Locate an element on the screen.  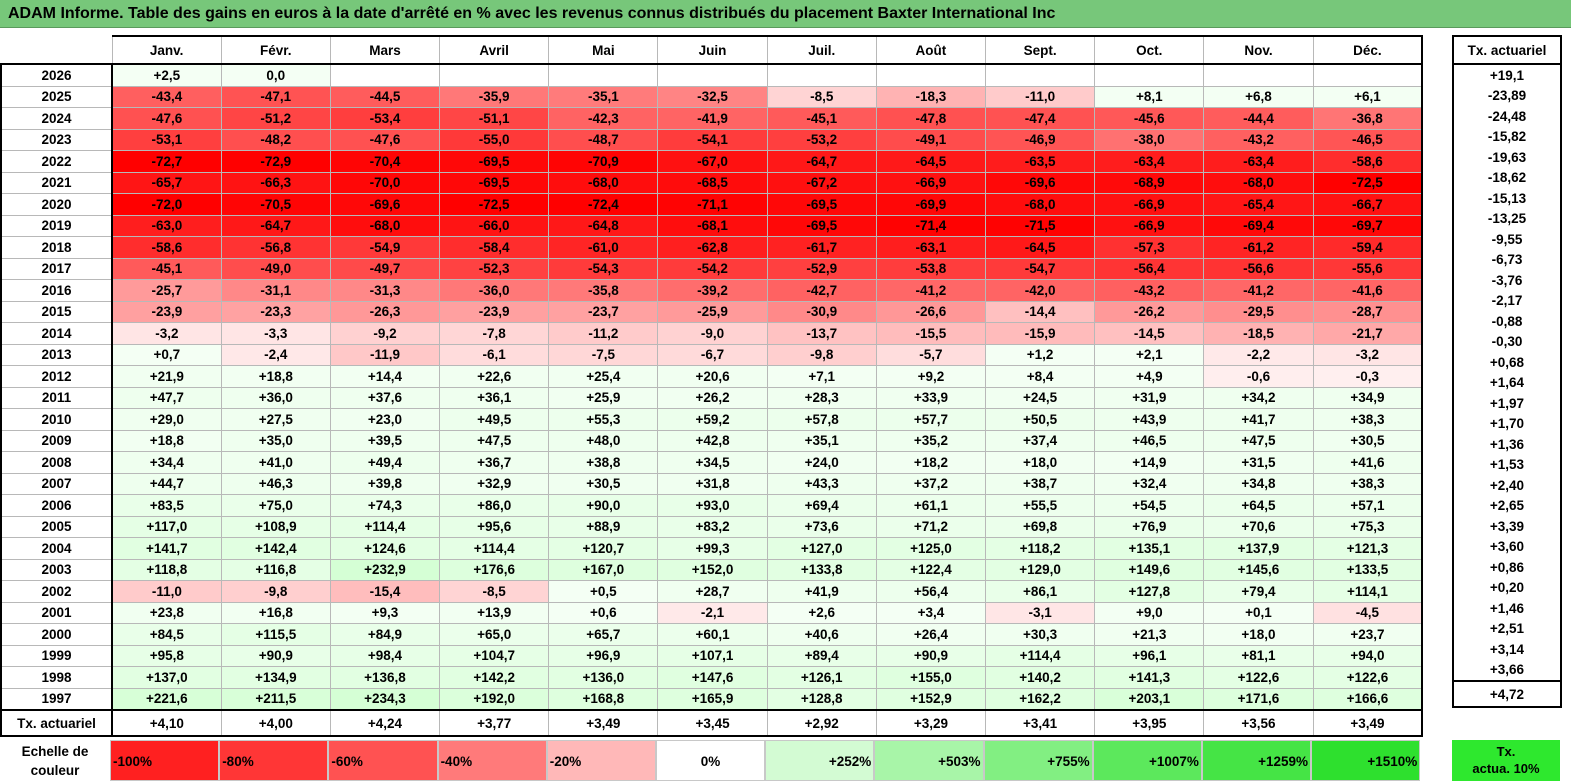
gain-cell: -26,2 is located at coordinates (1149, 311).